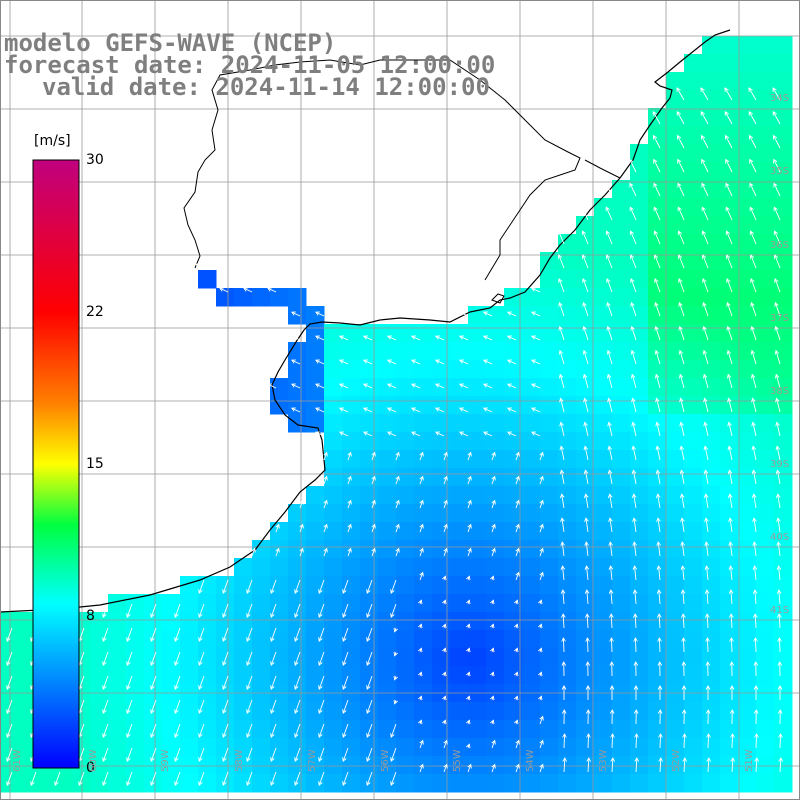  Describe the element at coordinates (603, 760) in the screenshot. I see `lon-label: 53W` at that location.